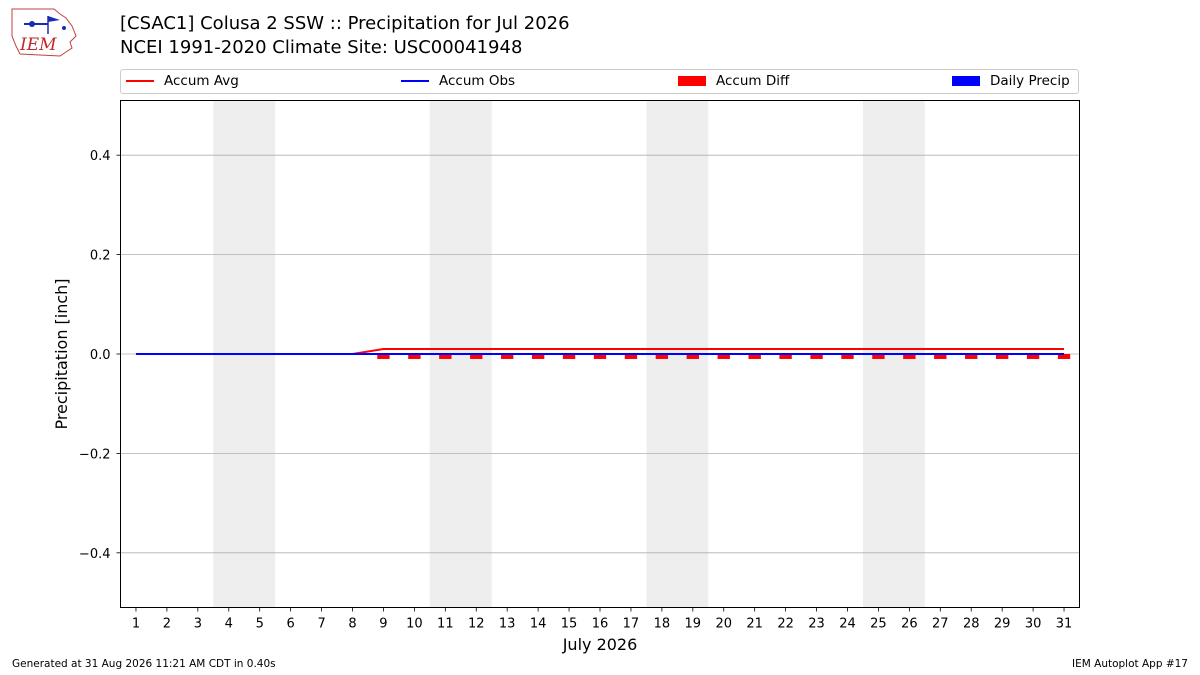  I want to click on y-axis-label: Precipitation [inch], so click(61, 353).